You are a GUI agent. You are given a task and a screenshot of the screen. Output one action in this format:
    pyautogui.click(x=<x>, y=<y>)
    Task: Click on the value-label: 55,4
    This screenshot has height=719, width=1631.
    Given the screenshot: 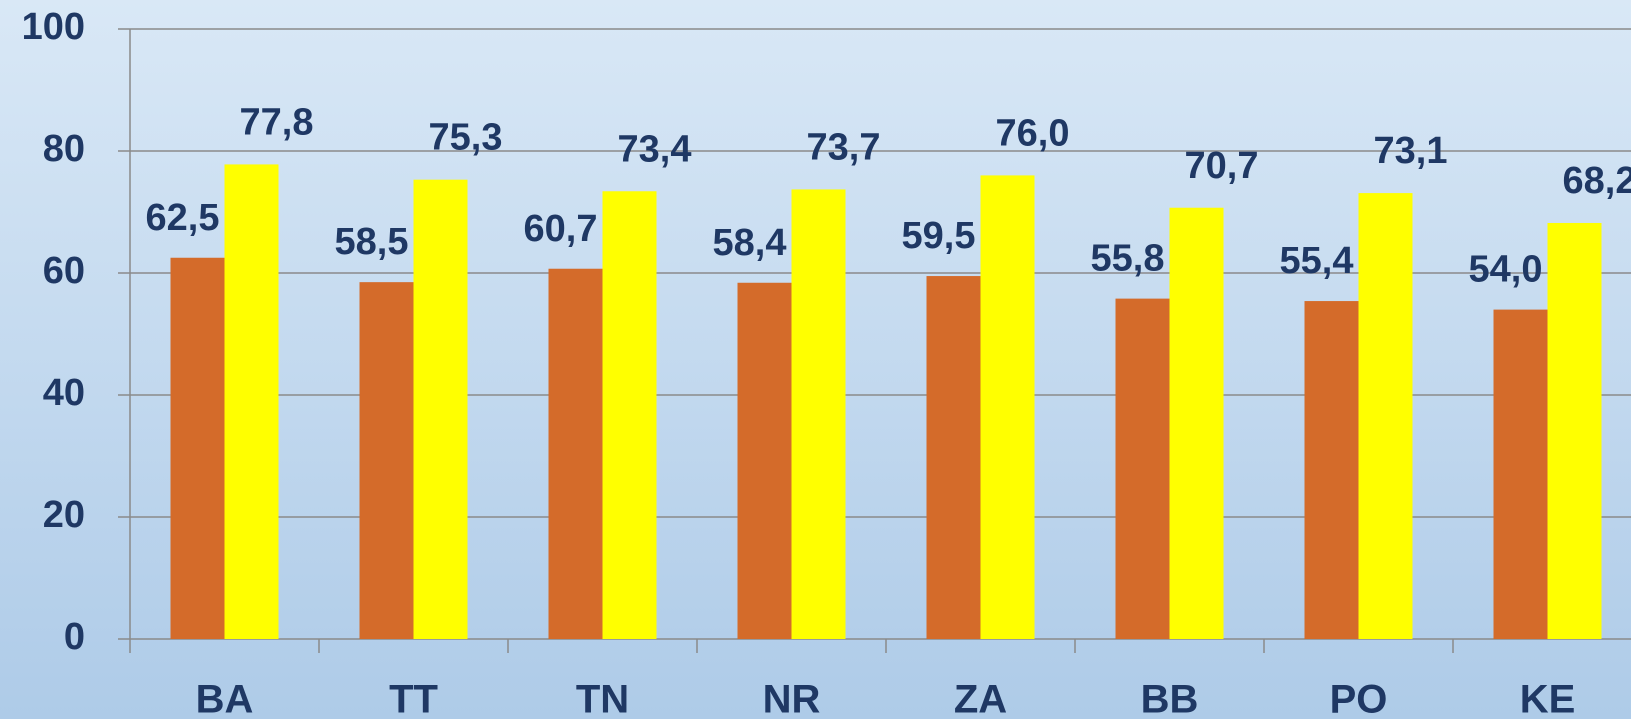 What is the action you would take?
    pyautogui.click(x=1317, y=261)
    